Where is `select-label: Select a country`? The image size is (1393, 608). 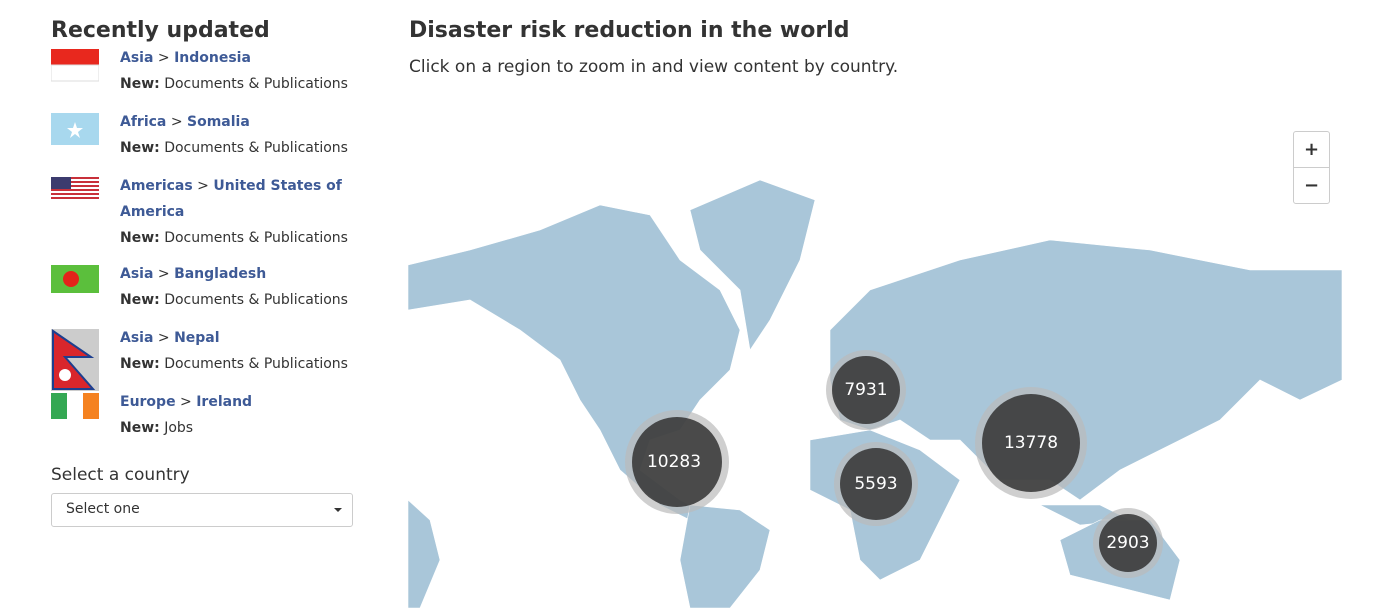
select-label: Select a country is located at coordinates (120, 475).